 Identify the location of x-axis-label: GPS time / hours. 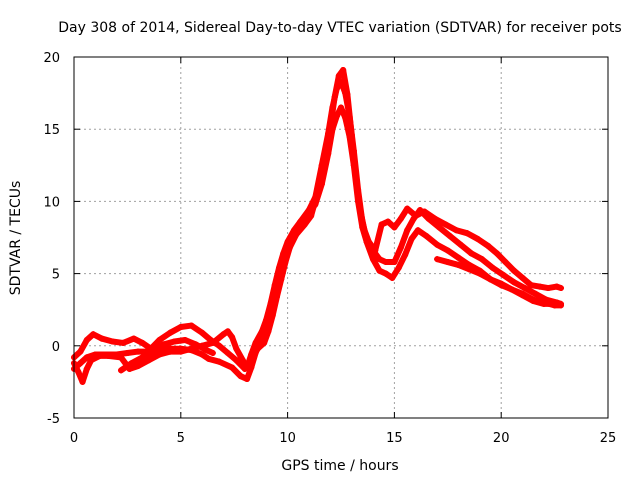
(339, 466).